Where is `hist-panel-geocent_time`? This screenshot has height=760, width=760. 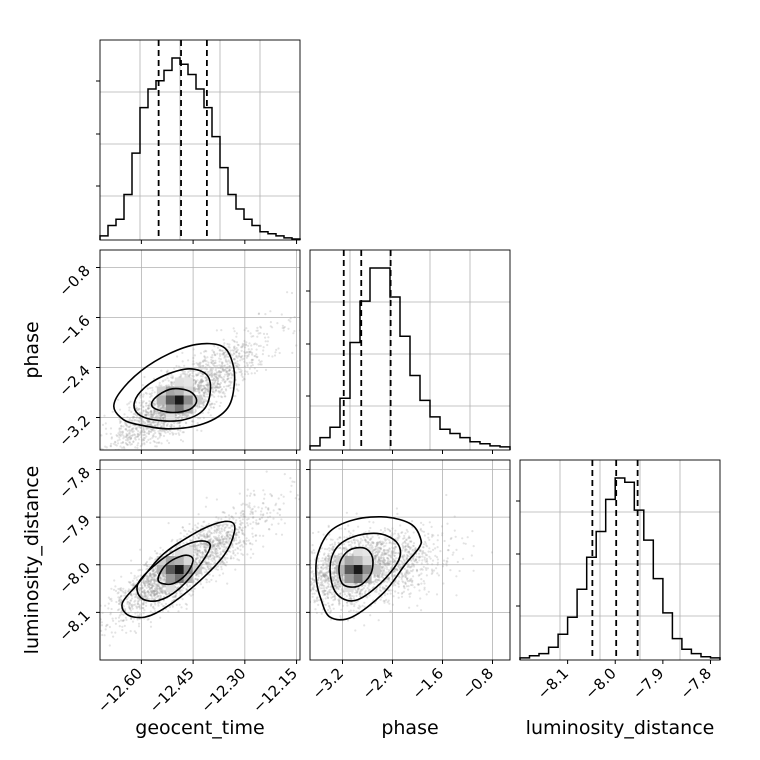
hist-panel-geocent_time is located at coordinates (198, 140).